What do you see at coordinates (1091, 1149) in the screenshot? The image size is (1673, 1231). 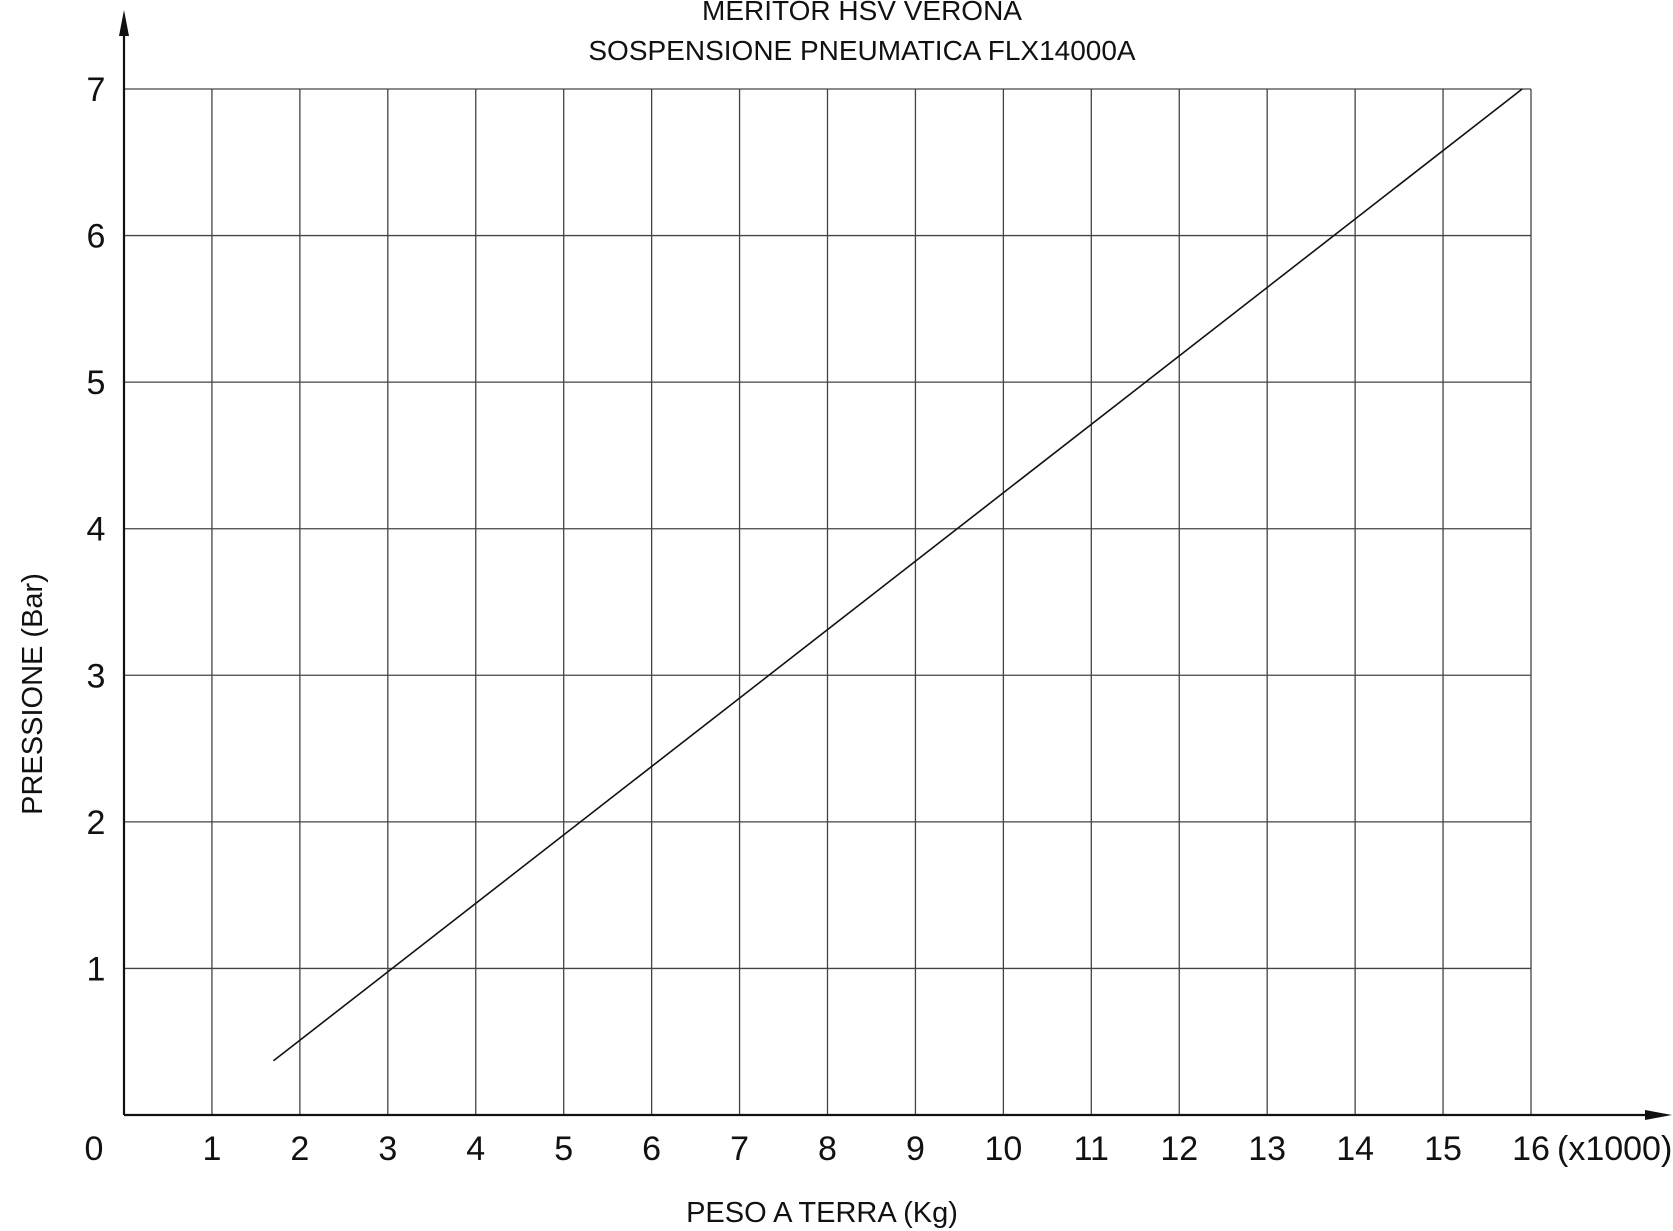 I see `x-tick-label: 11` at bounding box center [1091, 1149].